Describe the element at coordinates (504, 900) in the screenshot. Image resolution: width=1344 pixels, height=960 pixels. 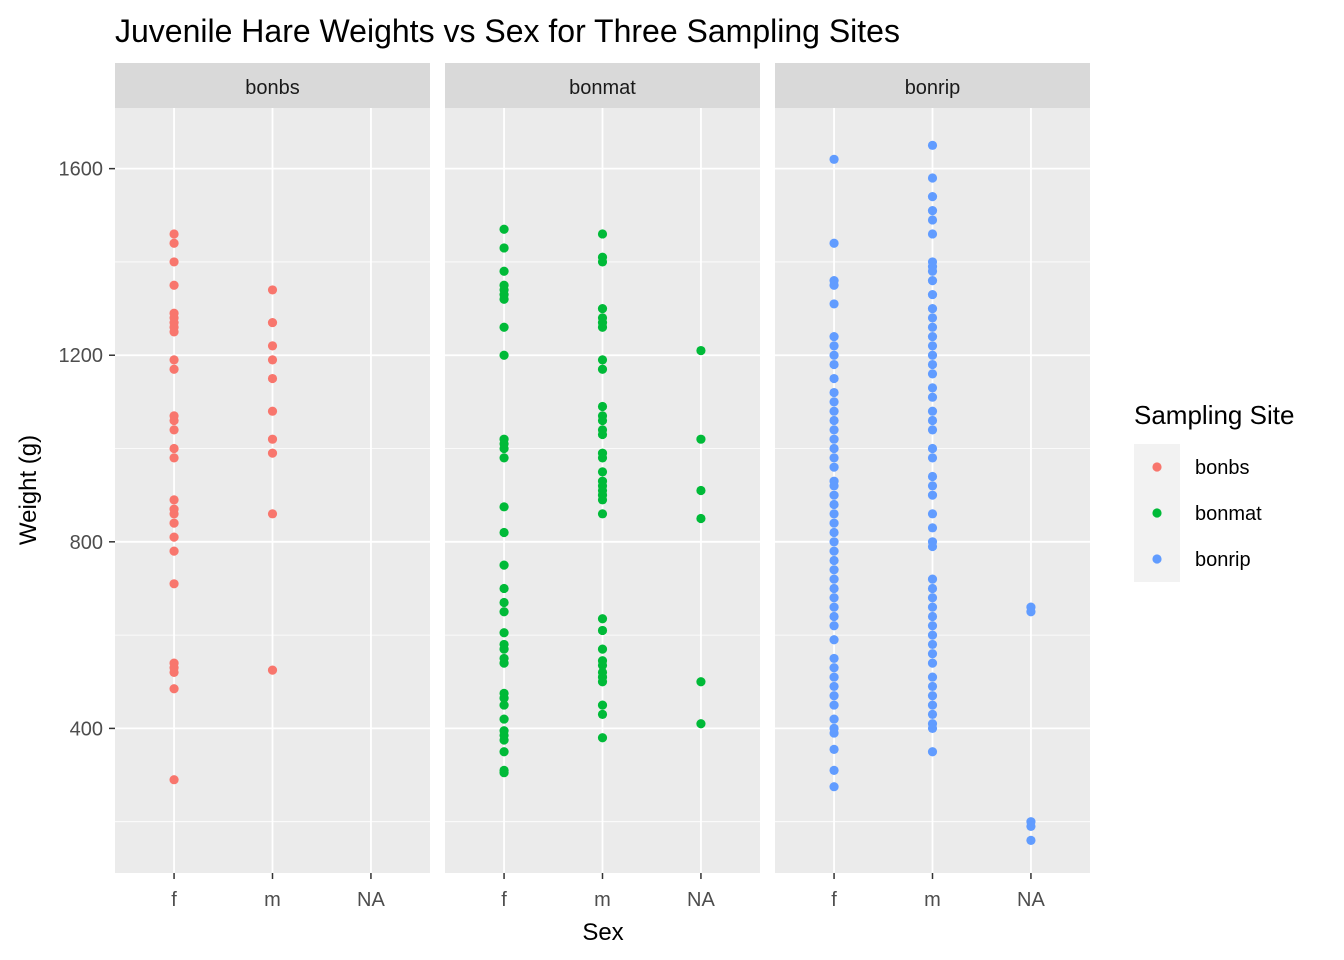
I see `x-tick-label: f` at that location.